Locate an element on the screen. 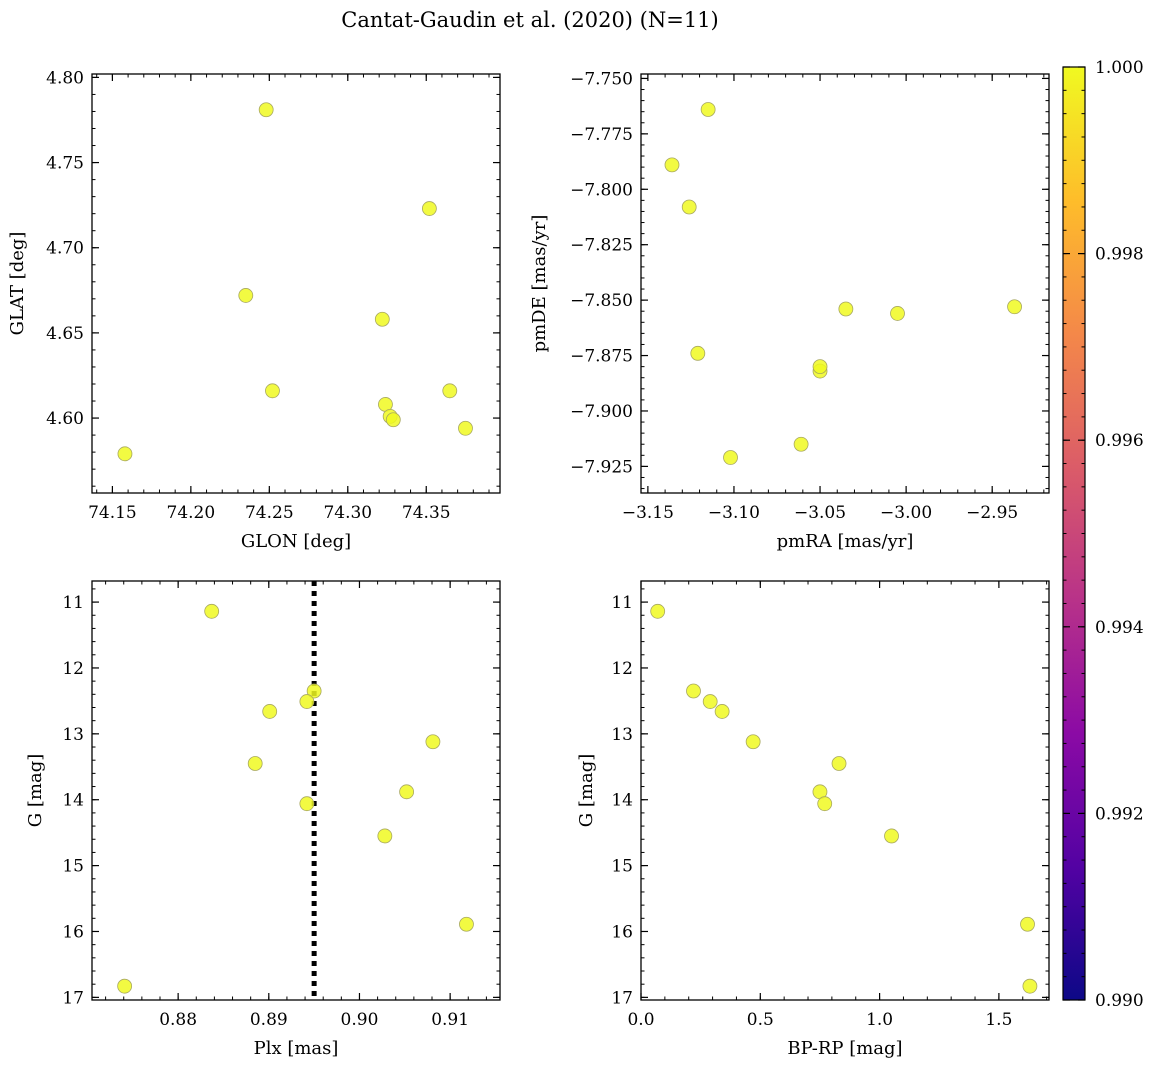 The image size is (1161, 1068). x-tick-label: 0.0 is located at coordinates (640, 1020).